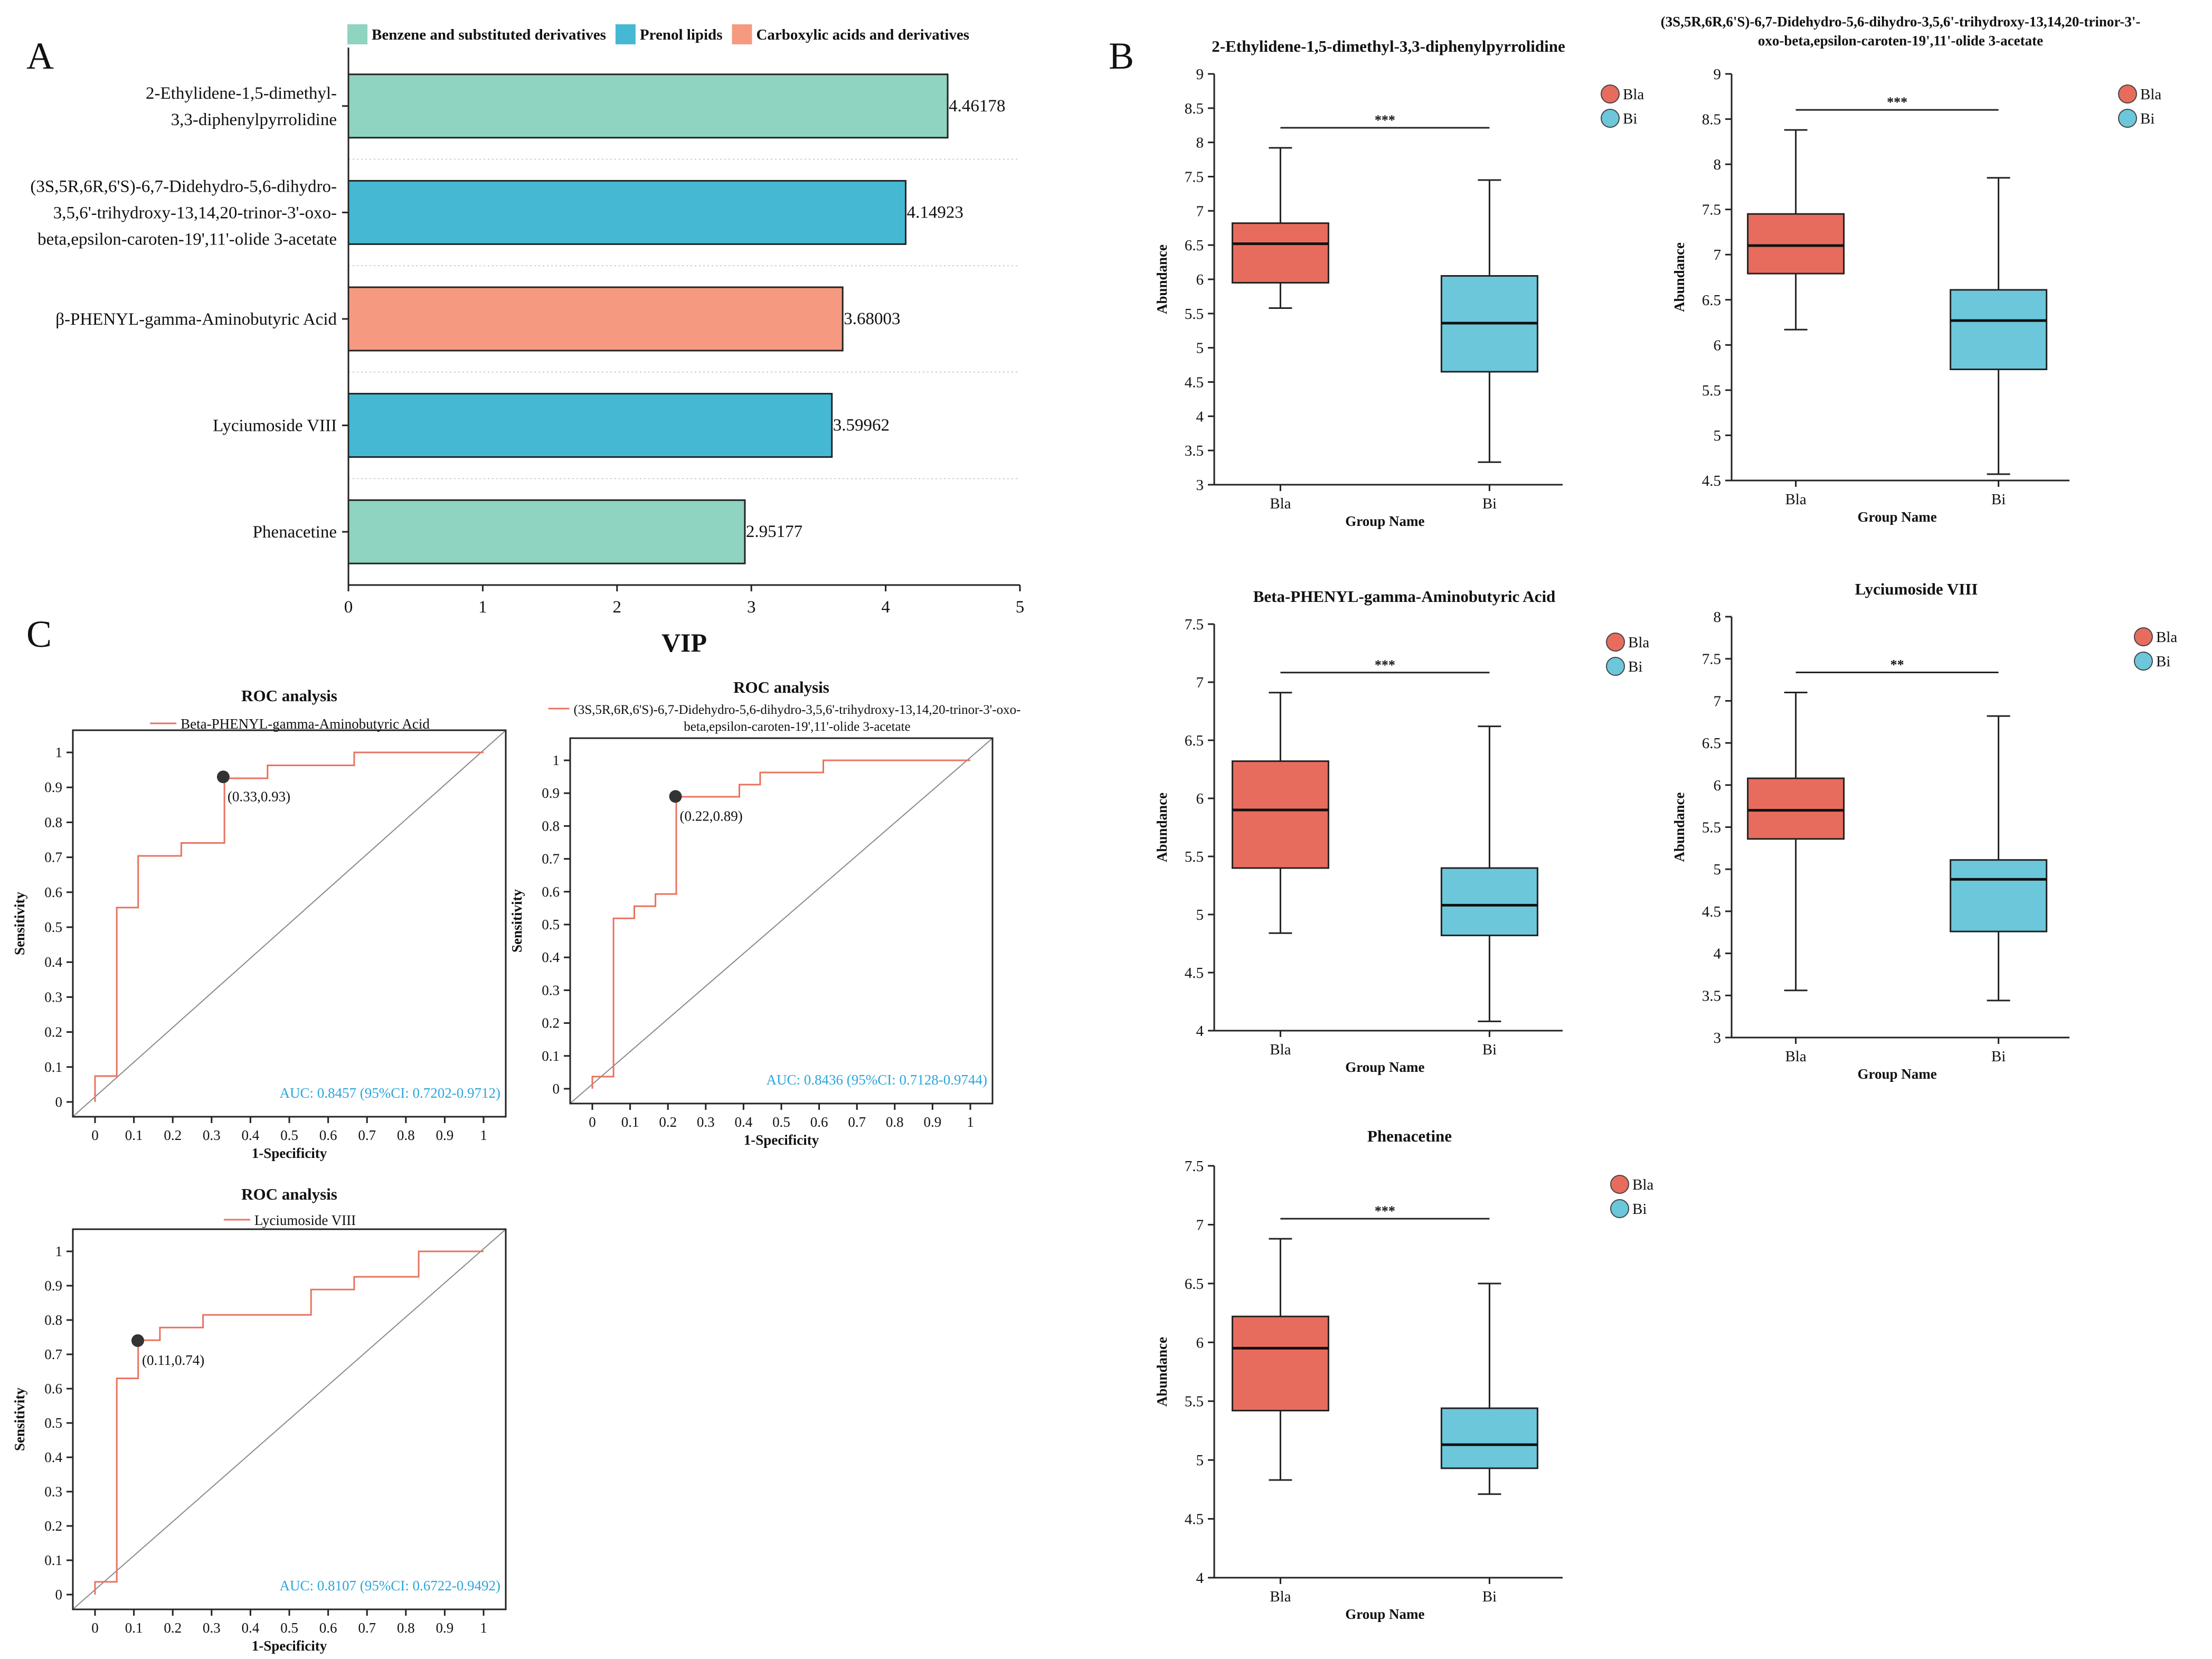 Image resolution: width=2212 pixels, height=1659 pixels. I want to click on bar-value-label: 4.46178, so click(977, 107).